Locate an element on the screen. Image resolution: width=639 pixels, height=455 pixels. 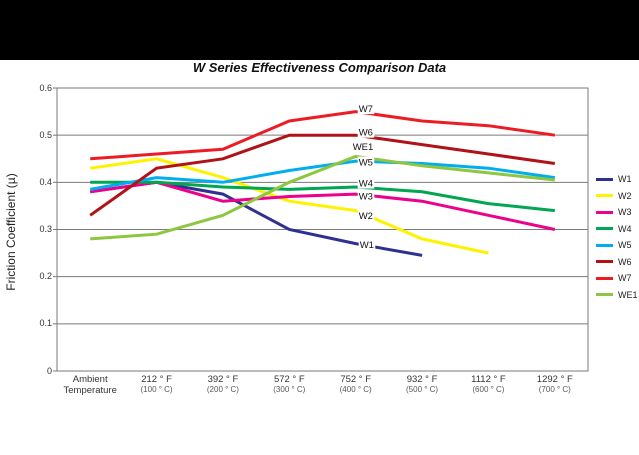
series-label-W2: W2 is located at coordinates (366, 216).